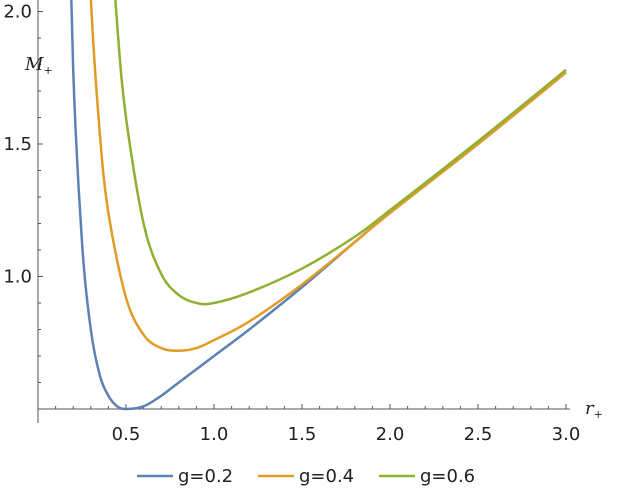 The height and width of the screenshot is (504, 618). What do you see at coordinates (23, 192) in the screenshot?
I see `y-ticks: 1.01.52.02.53.0` at bounding box center [23, 192].